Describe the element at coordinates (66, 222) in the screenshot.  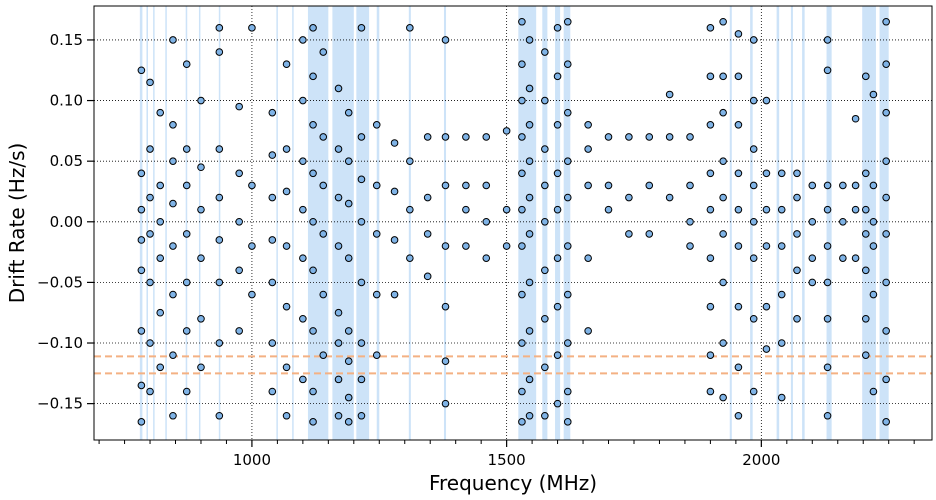
I see `y-tick-label-3: 0.00` at that location.